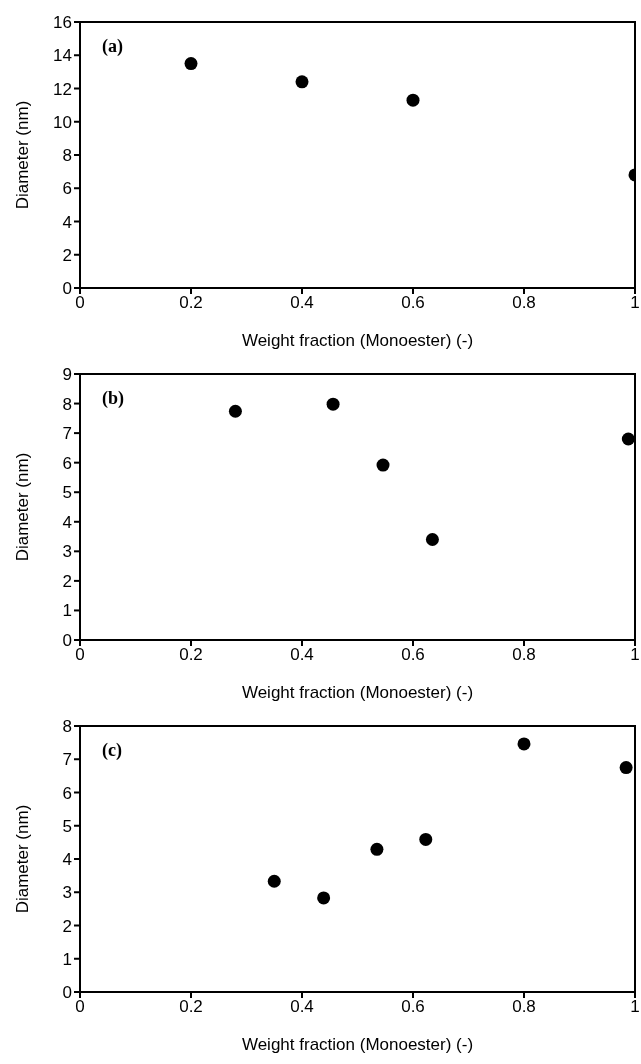  What do you see at coordinates (113, 398) in the screenshot?
I see `annotation: (b)` at bounding box center [113, 398].